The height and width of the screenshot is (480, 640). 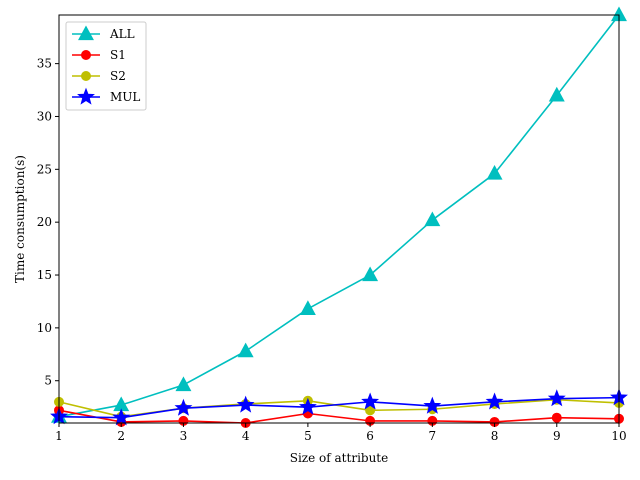 I want to click on legend-marker-mul, so click(x=86, y=96).